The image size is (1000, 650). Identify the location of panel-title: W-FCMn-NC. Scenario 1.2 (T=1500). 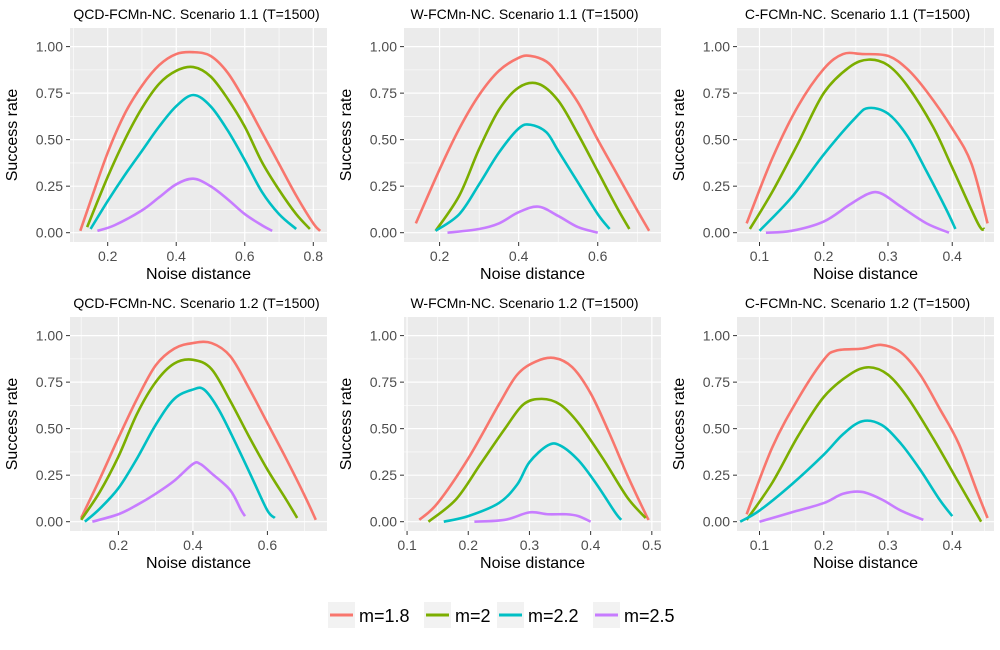
(524, 303).